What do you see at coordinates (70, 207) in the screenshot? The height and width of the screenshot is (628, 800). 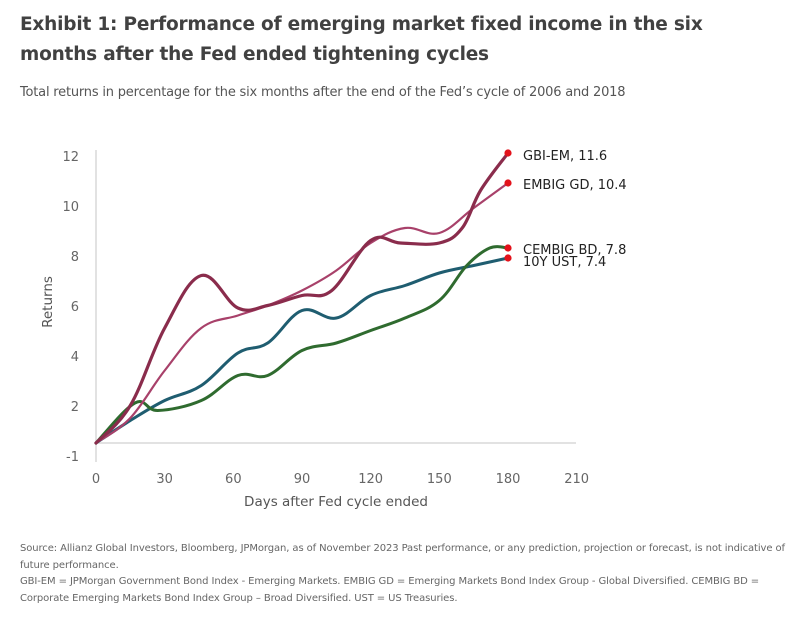 I see `y-tick-label: 10` at bounding box center [70, 207].